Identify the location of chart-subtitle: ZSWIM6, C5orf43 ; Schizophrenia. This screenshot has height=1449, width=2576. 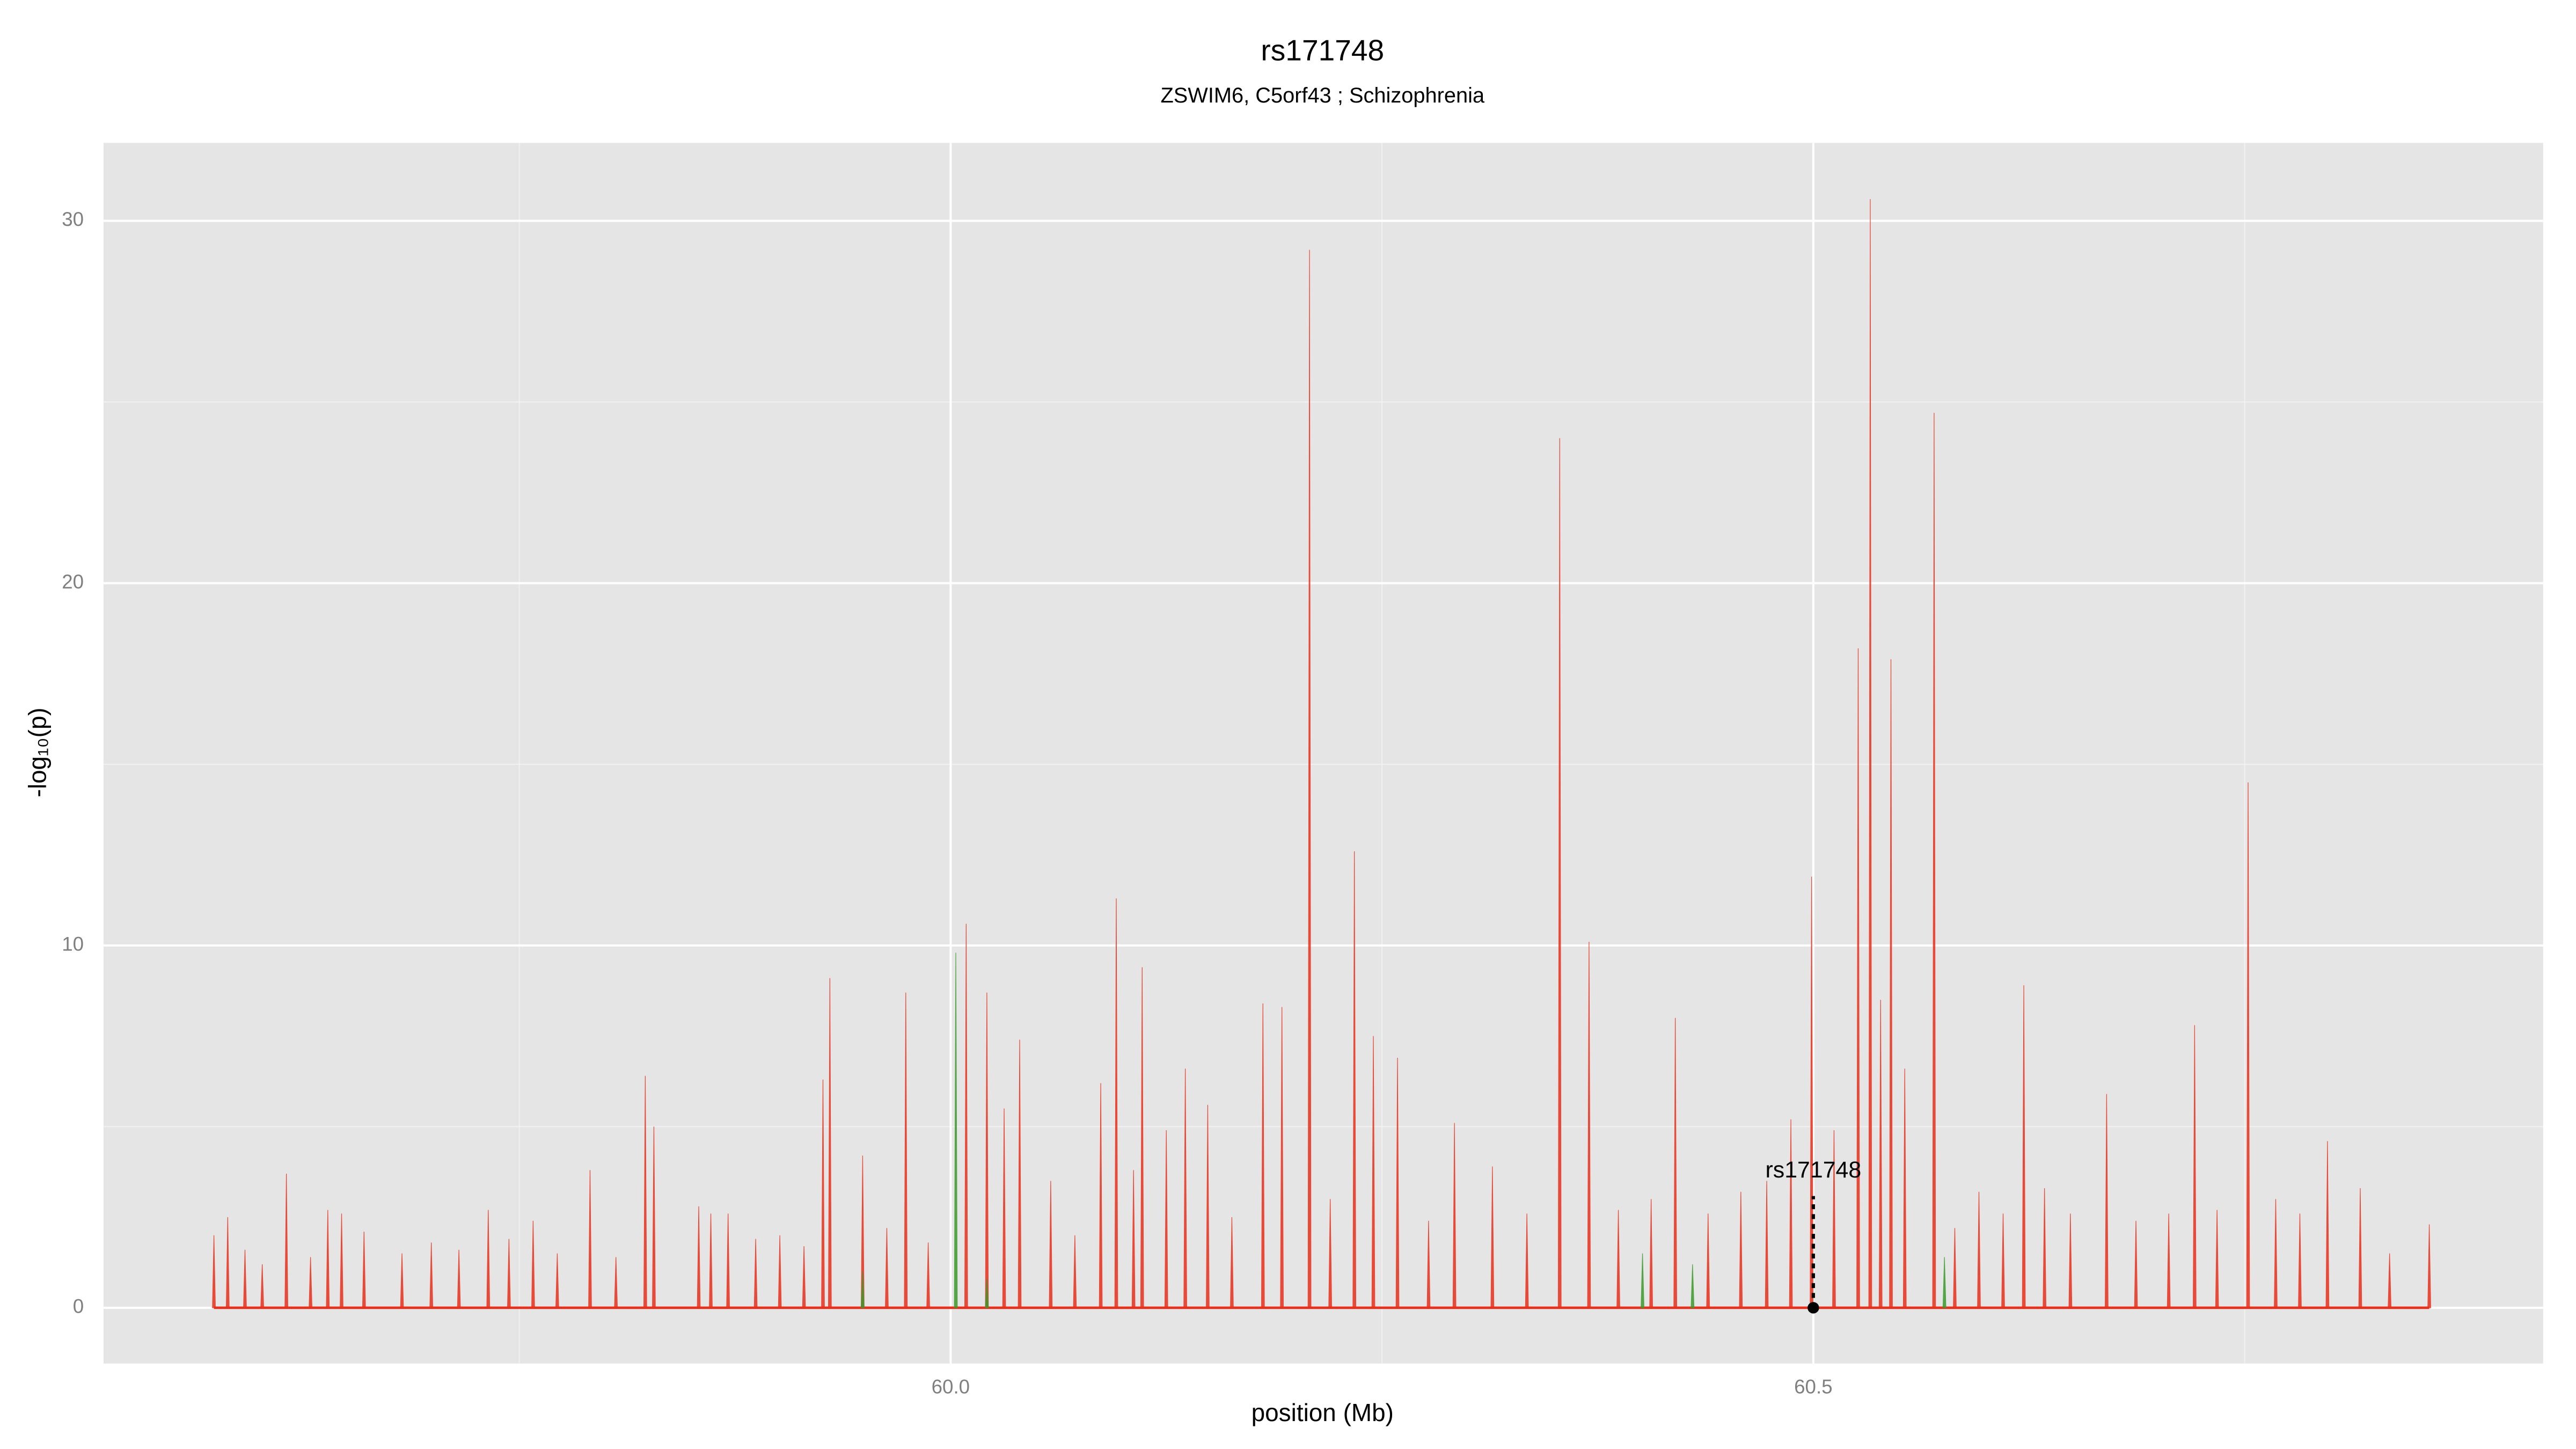
(1322, 95).